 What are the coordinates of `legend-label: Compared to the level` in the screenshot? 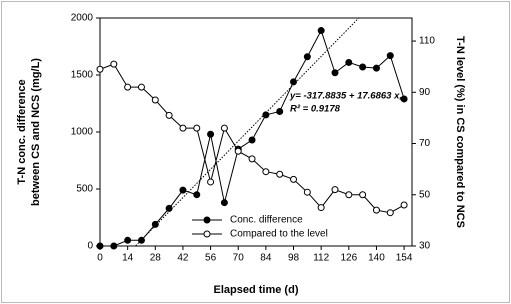 It's located at (279, 234).